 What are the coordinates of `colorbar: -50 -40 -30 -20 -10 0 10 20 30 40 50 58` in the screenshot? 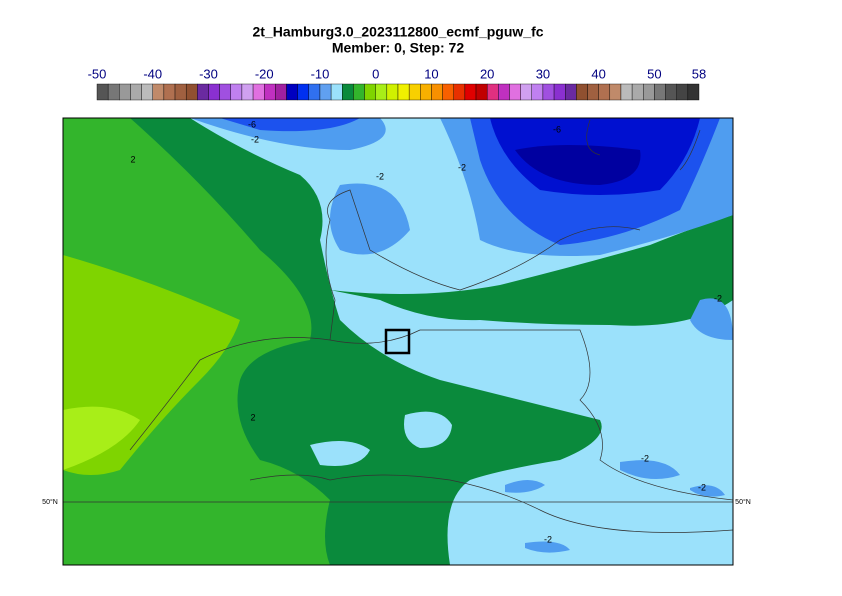 It's located at (397, 83).